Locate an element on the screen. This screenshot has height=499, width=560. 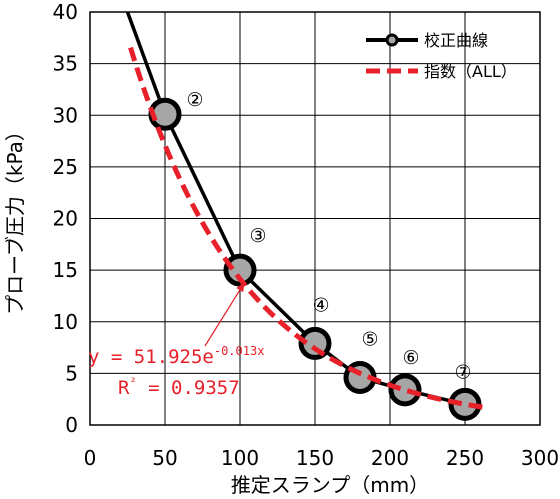
y-tick-label: 15 is located at coordinates (65, 270).